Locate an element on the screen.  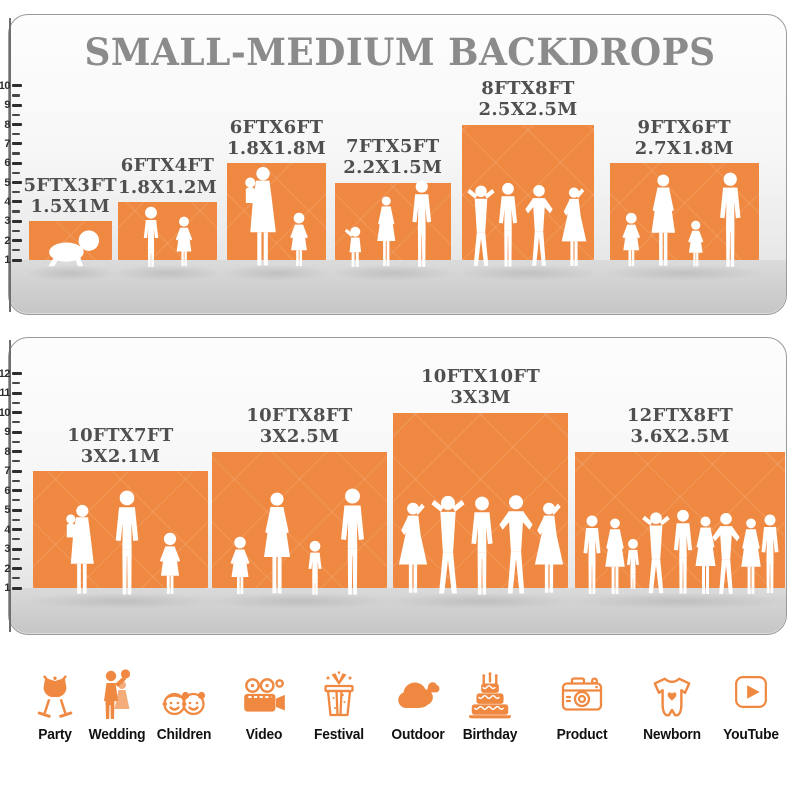
category-outdoor: Outdoor is located at coordinates (418, 703).